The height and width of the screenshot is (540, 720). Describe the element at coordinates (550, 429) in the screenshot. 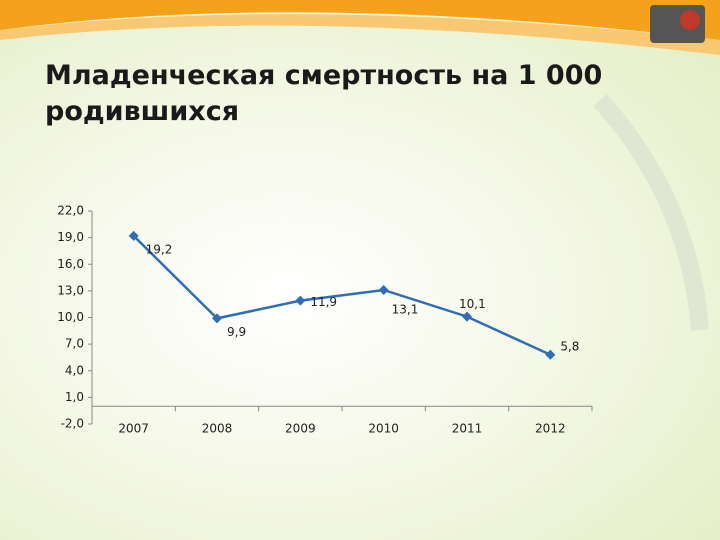

I see `x-tick-label: 2012` at that location.